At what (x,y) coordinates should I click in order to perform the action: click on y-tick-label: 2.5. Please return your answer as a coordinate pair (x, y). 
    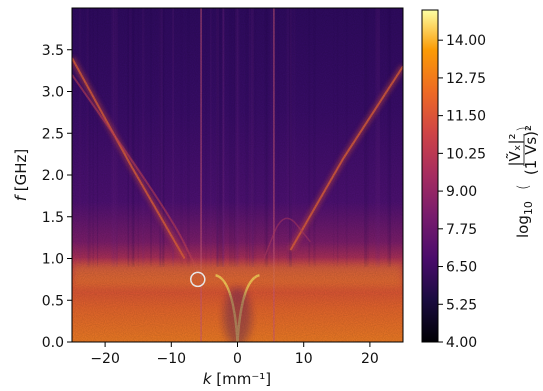
    Looking at the image, I should click on (53, 134).